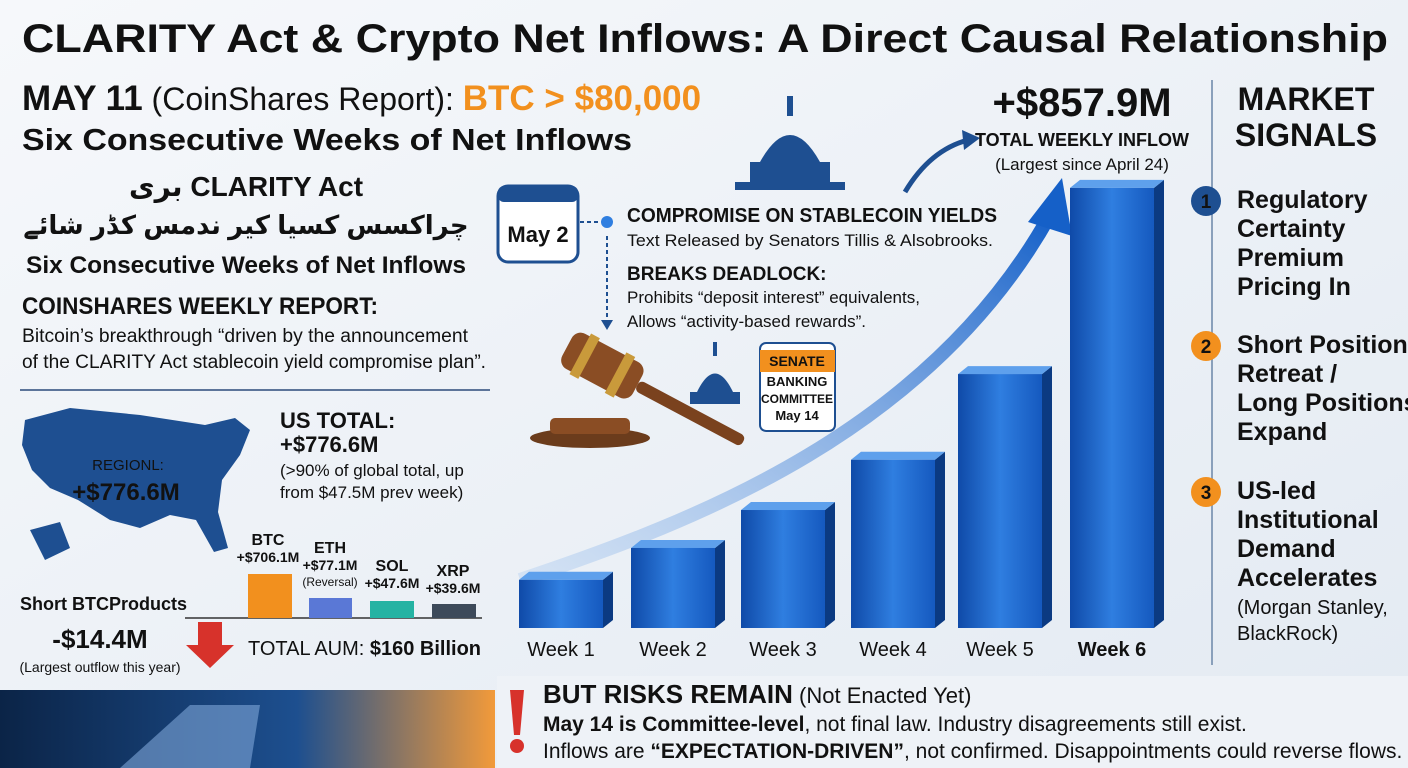  I want to click on signal-number: 2, so click(1206, 347).